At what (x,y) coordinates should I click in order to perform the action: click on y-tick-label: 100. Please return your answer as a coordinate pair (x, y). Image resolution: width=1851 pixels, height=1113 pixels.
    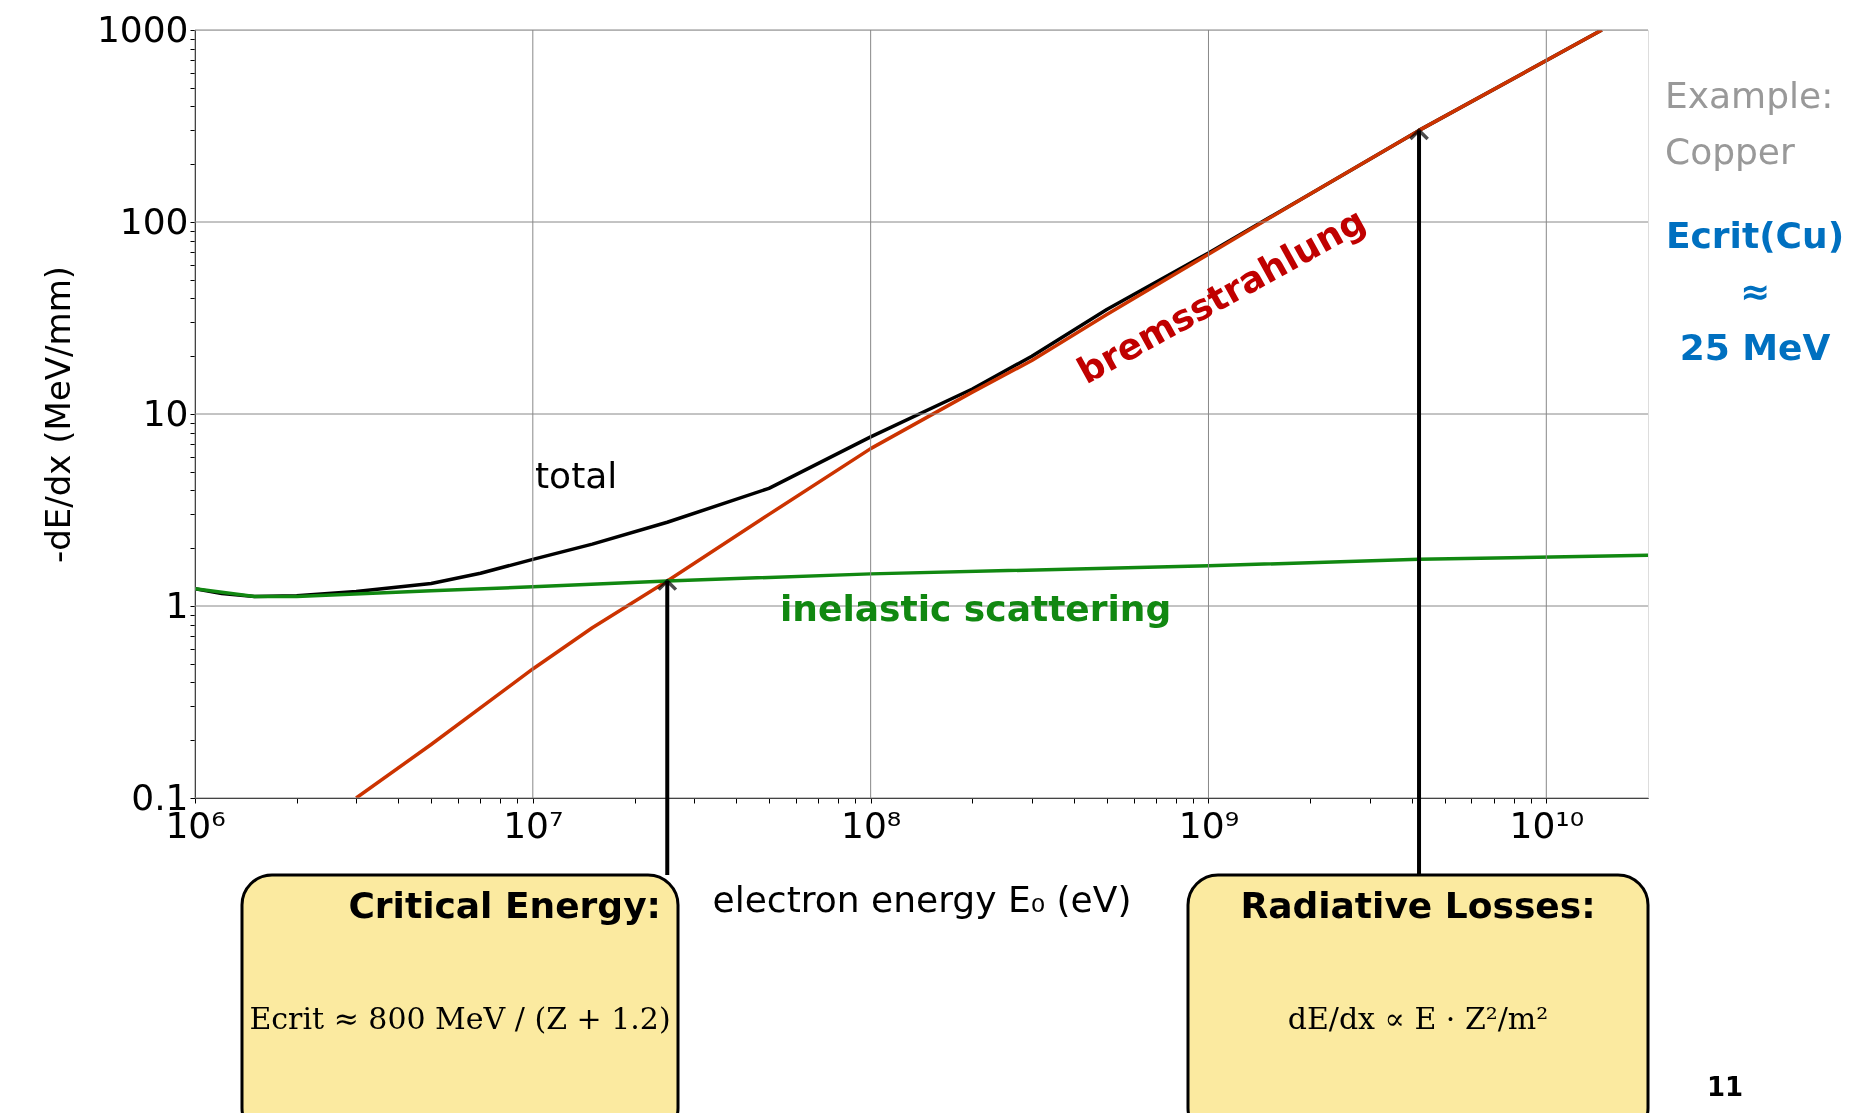
    Looking at the image, I should click on (154, 221).